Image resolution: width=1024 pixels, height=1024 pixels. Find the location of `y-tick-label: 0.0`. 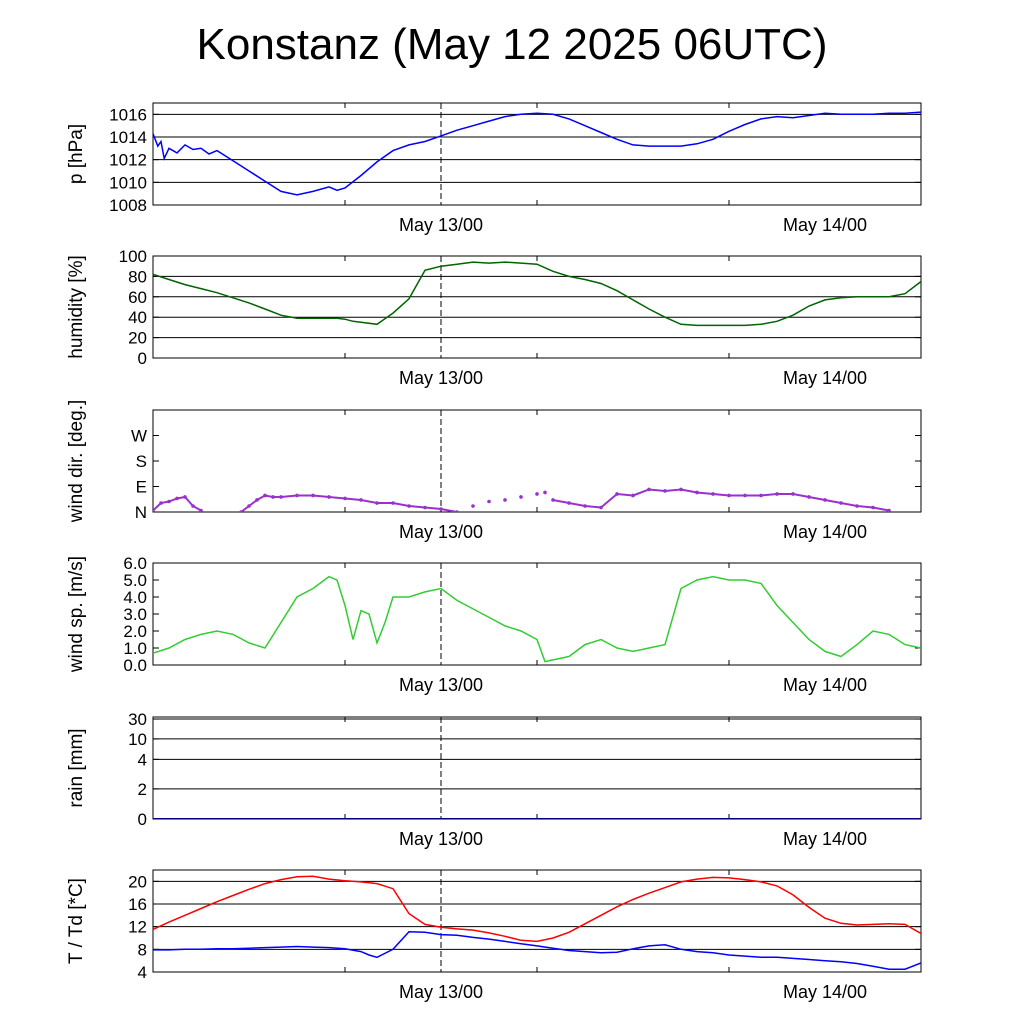

y-tick-label: 0.0 is located at coordinates (135, 665).